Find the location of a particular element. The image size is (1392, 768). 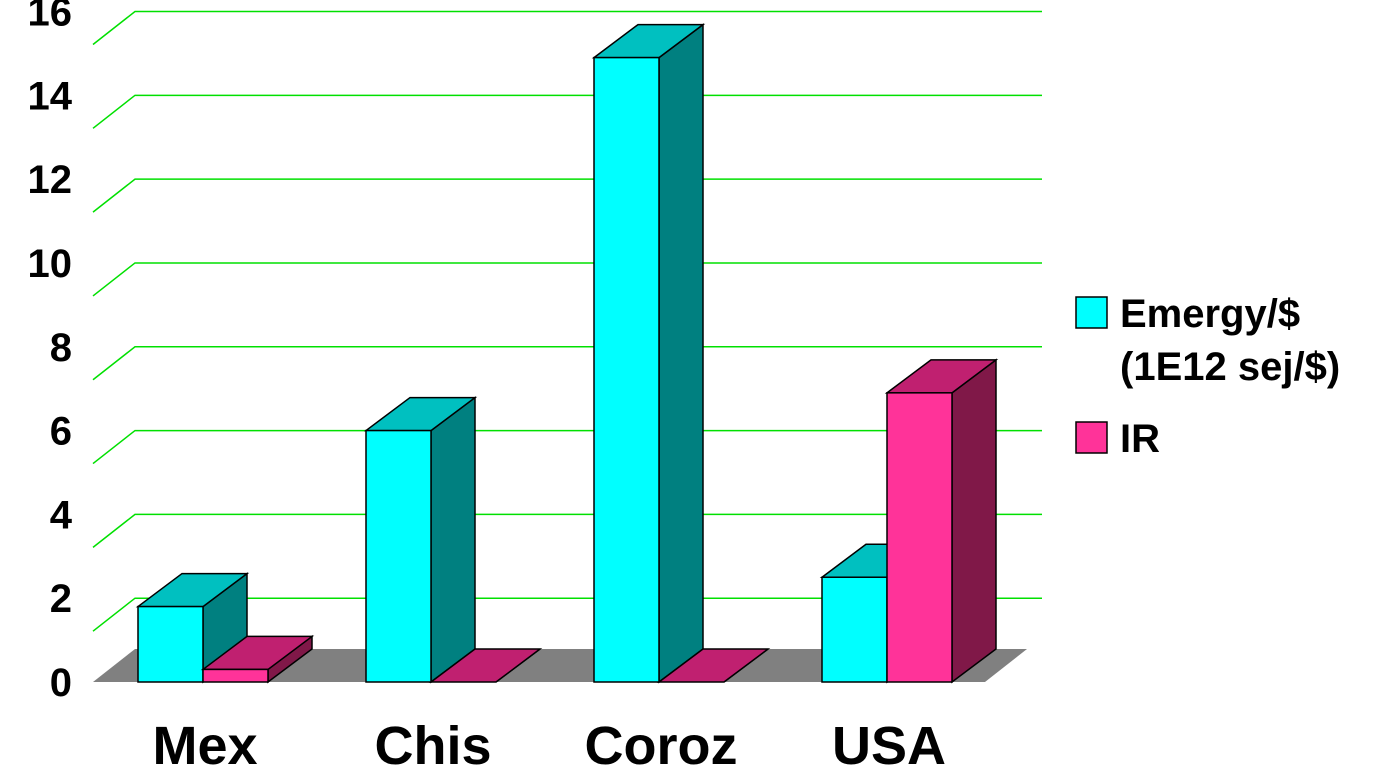

y-axis-ticks: 0 2 4 6 8 10 12 14 16 is located at coordinates (50, 352).